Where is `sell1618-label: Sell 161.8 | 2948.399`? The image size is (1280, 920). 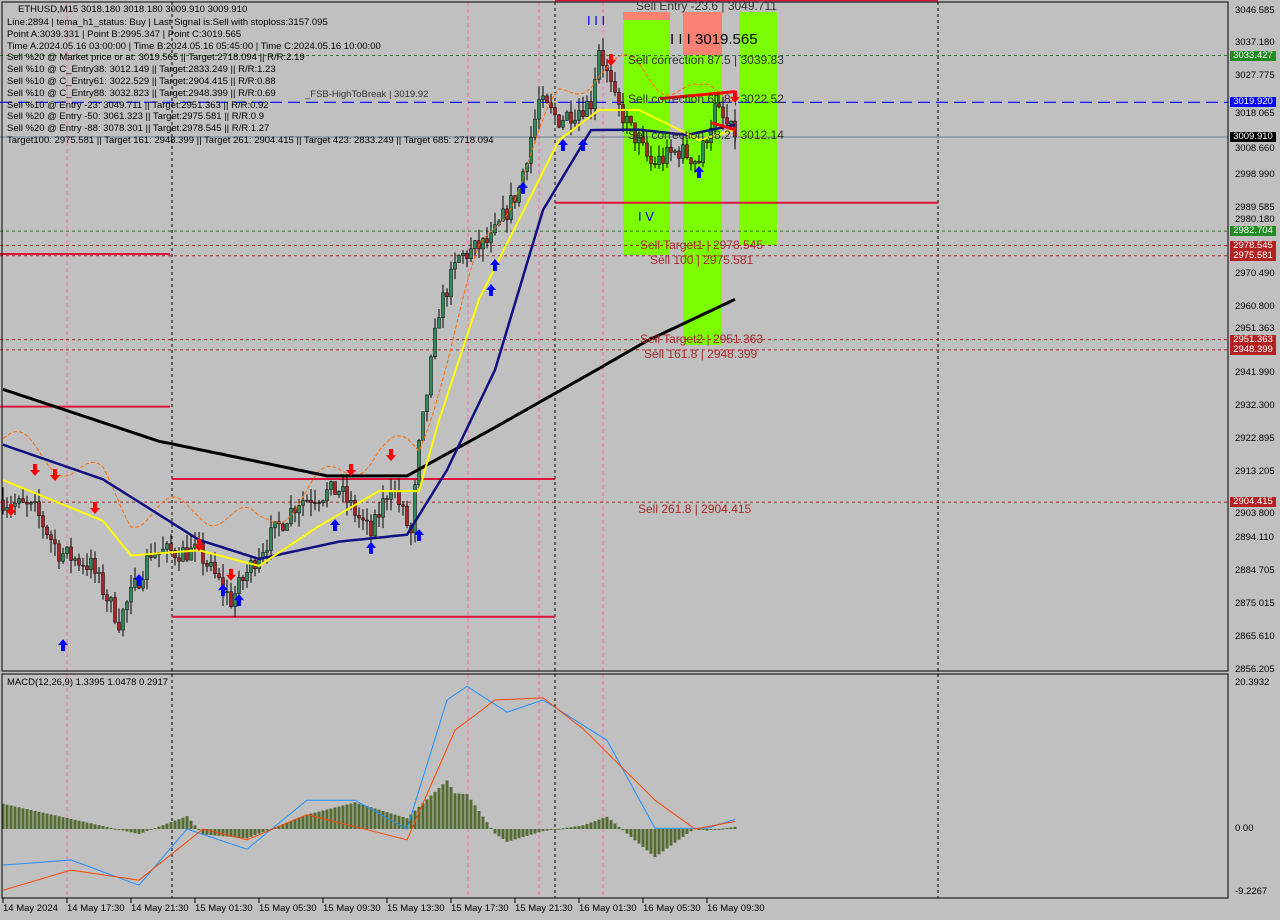
sell1618-label: Sell 161.8 | 2948.399 is located at coordinates (701, 354).